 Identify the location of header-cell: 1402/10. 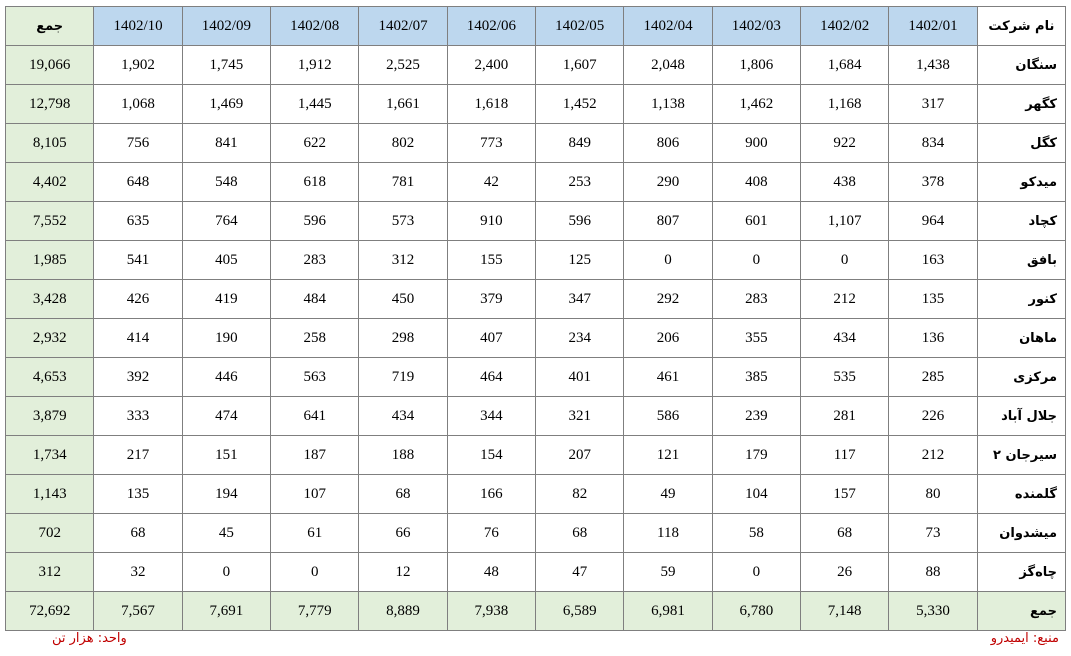
(138, 26).